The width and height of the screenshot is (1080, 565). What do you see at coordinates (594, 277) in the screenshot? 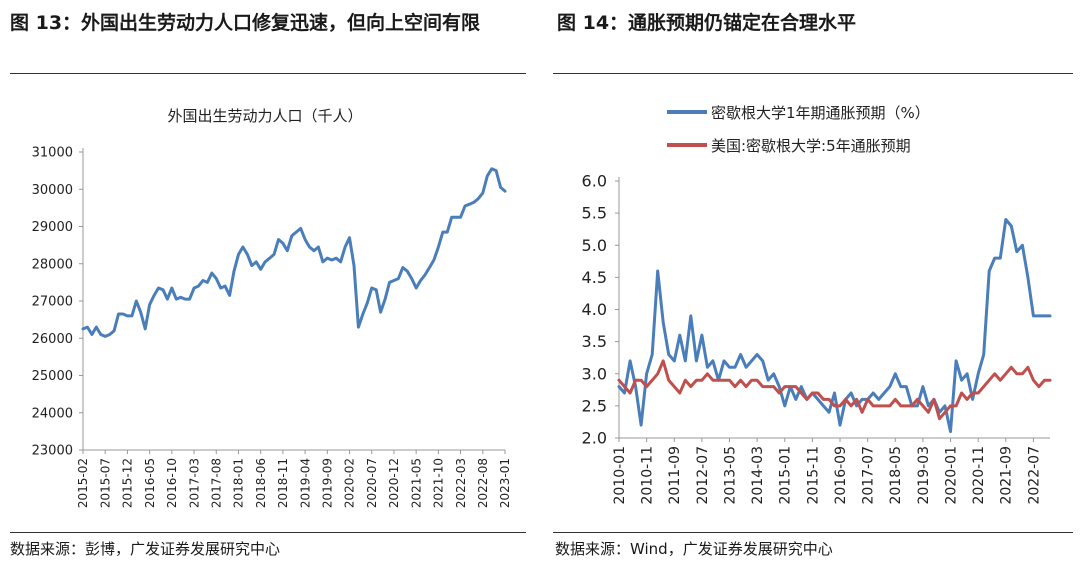
I see `y-tick-label: 4.5` at bounding box center [594, 277].